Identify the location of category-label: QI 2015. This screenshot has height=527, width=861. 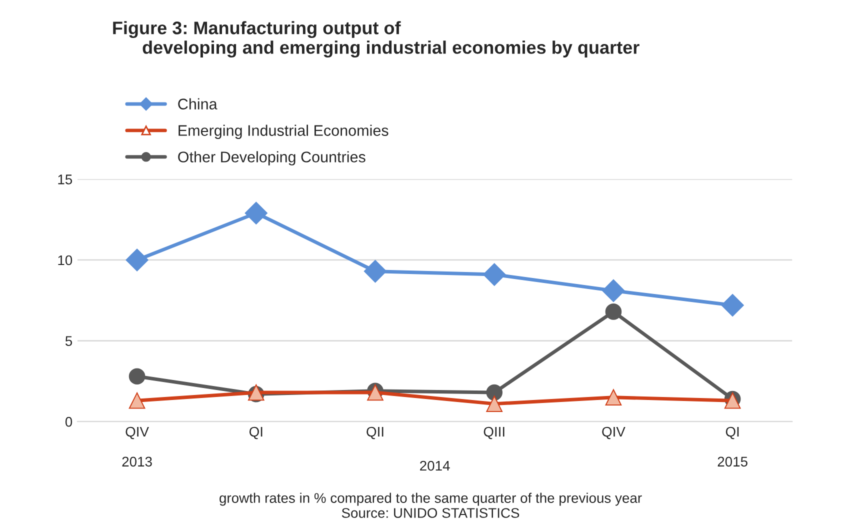
(733, 446).